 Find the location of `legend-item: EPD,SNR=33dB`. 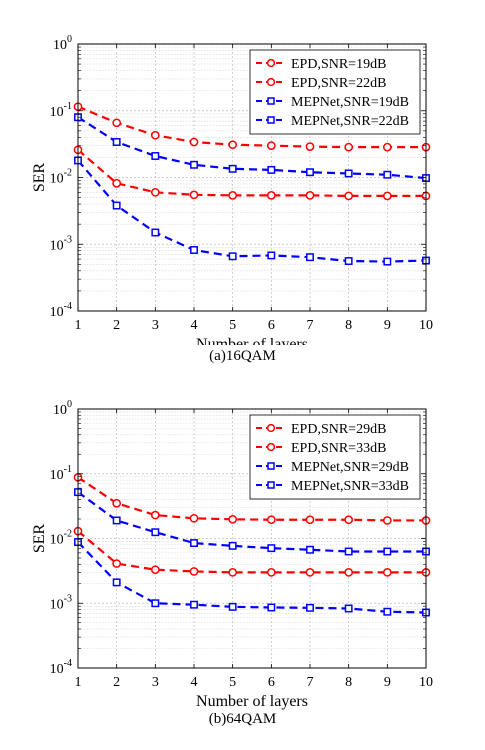

legend-item: EPD,SNR=33dB is located at coordinates (321, 448).